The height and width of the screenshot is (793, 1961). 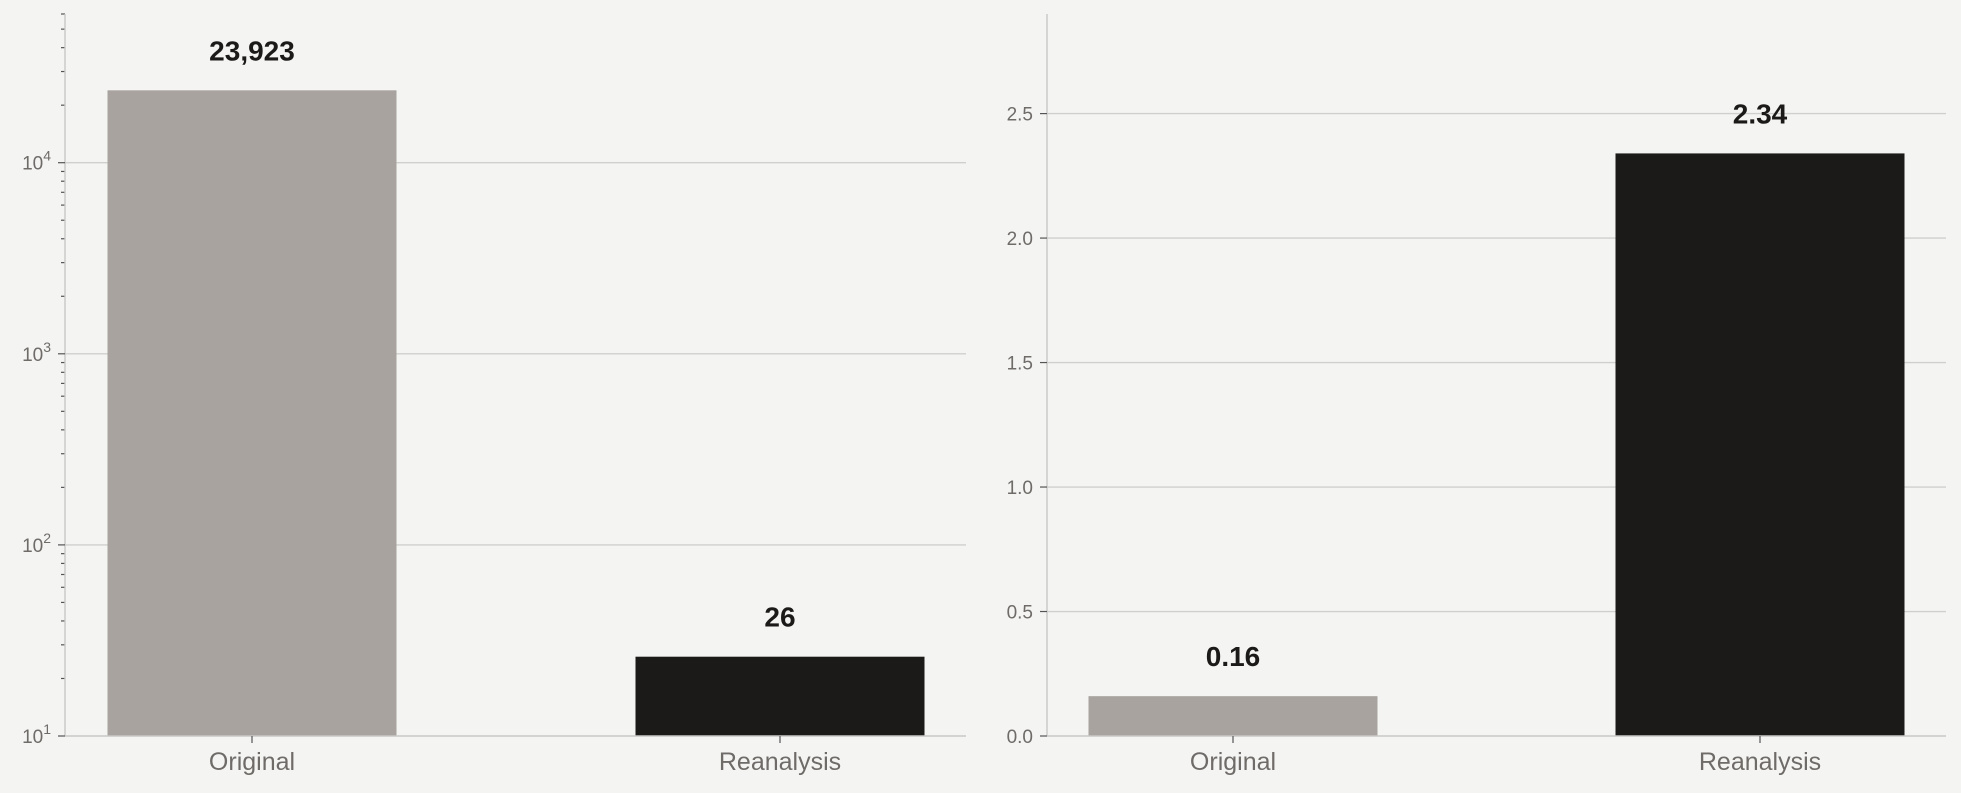 What do you see at coordinates (1760, 113) in the screenshot?
I see `value-label: 2.34` at bounding box center [1760, 113].